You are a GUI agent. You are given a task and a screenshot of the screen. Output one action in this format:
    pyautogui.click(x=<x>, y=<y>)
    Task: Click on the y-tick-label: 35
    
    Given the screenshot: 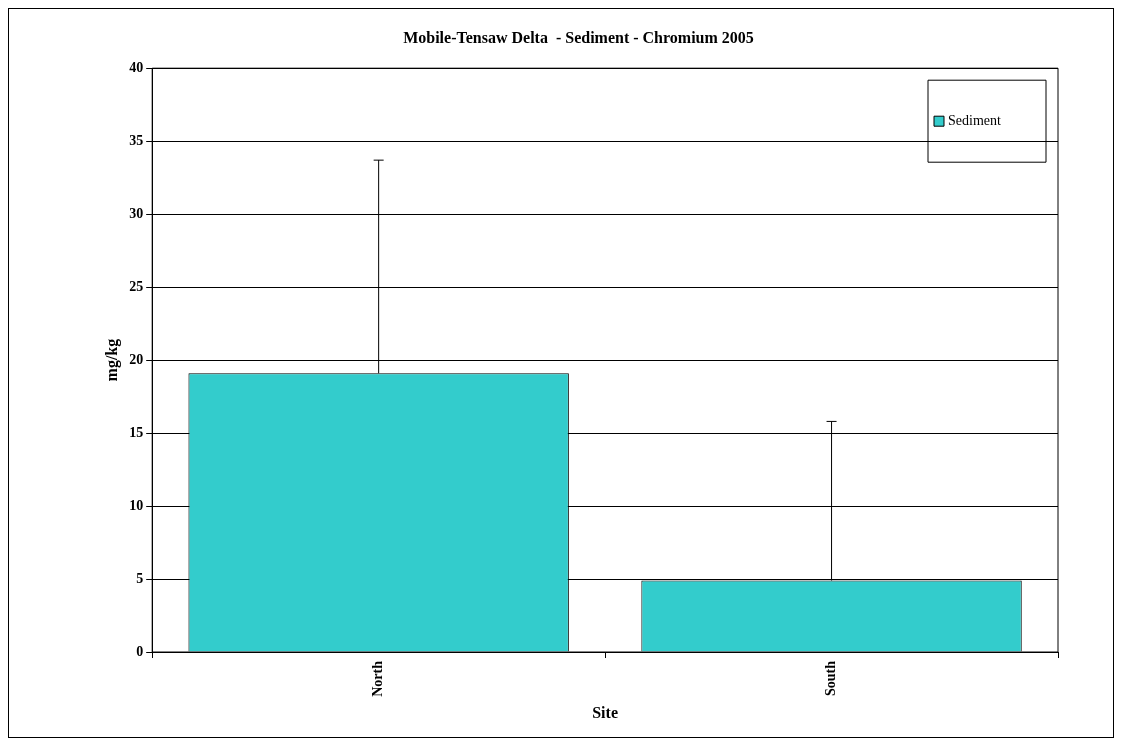 What is the action you would take?
    pyautogui.click(x=136, y=140)
    